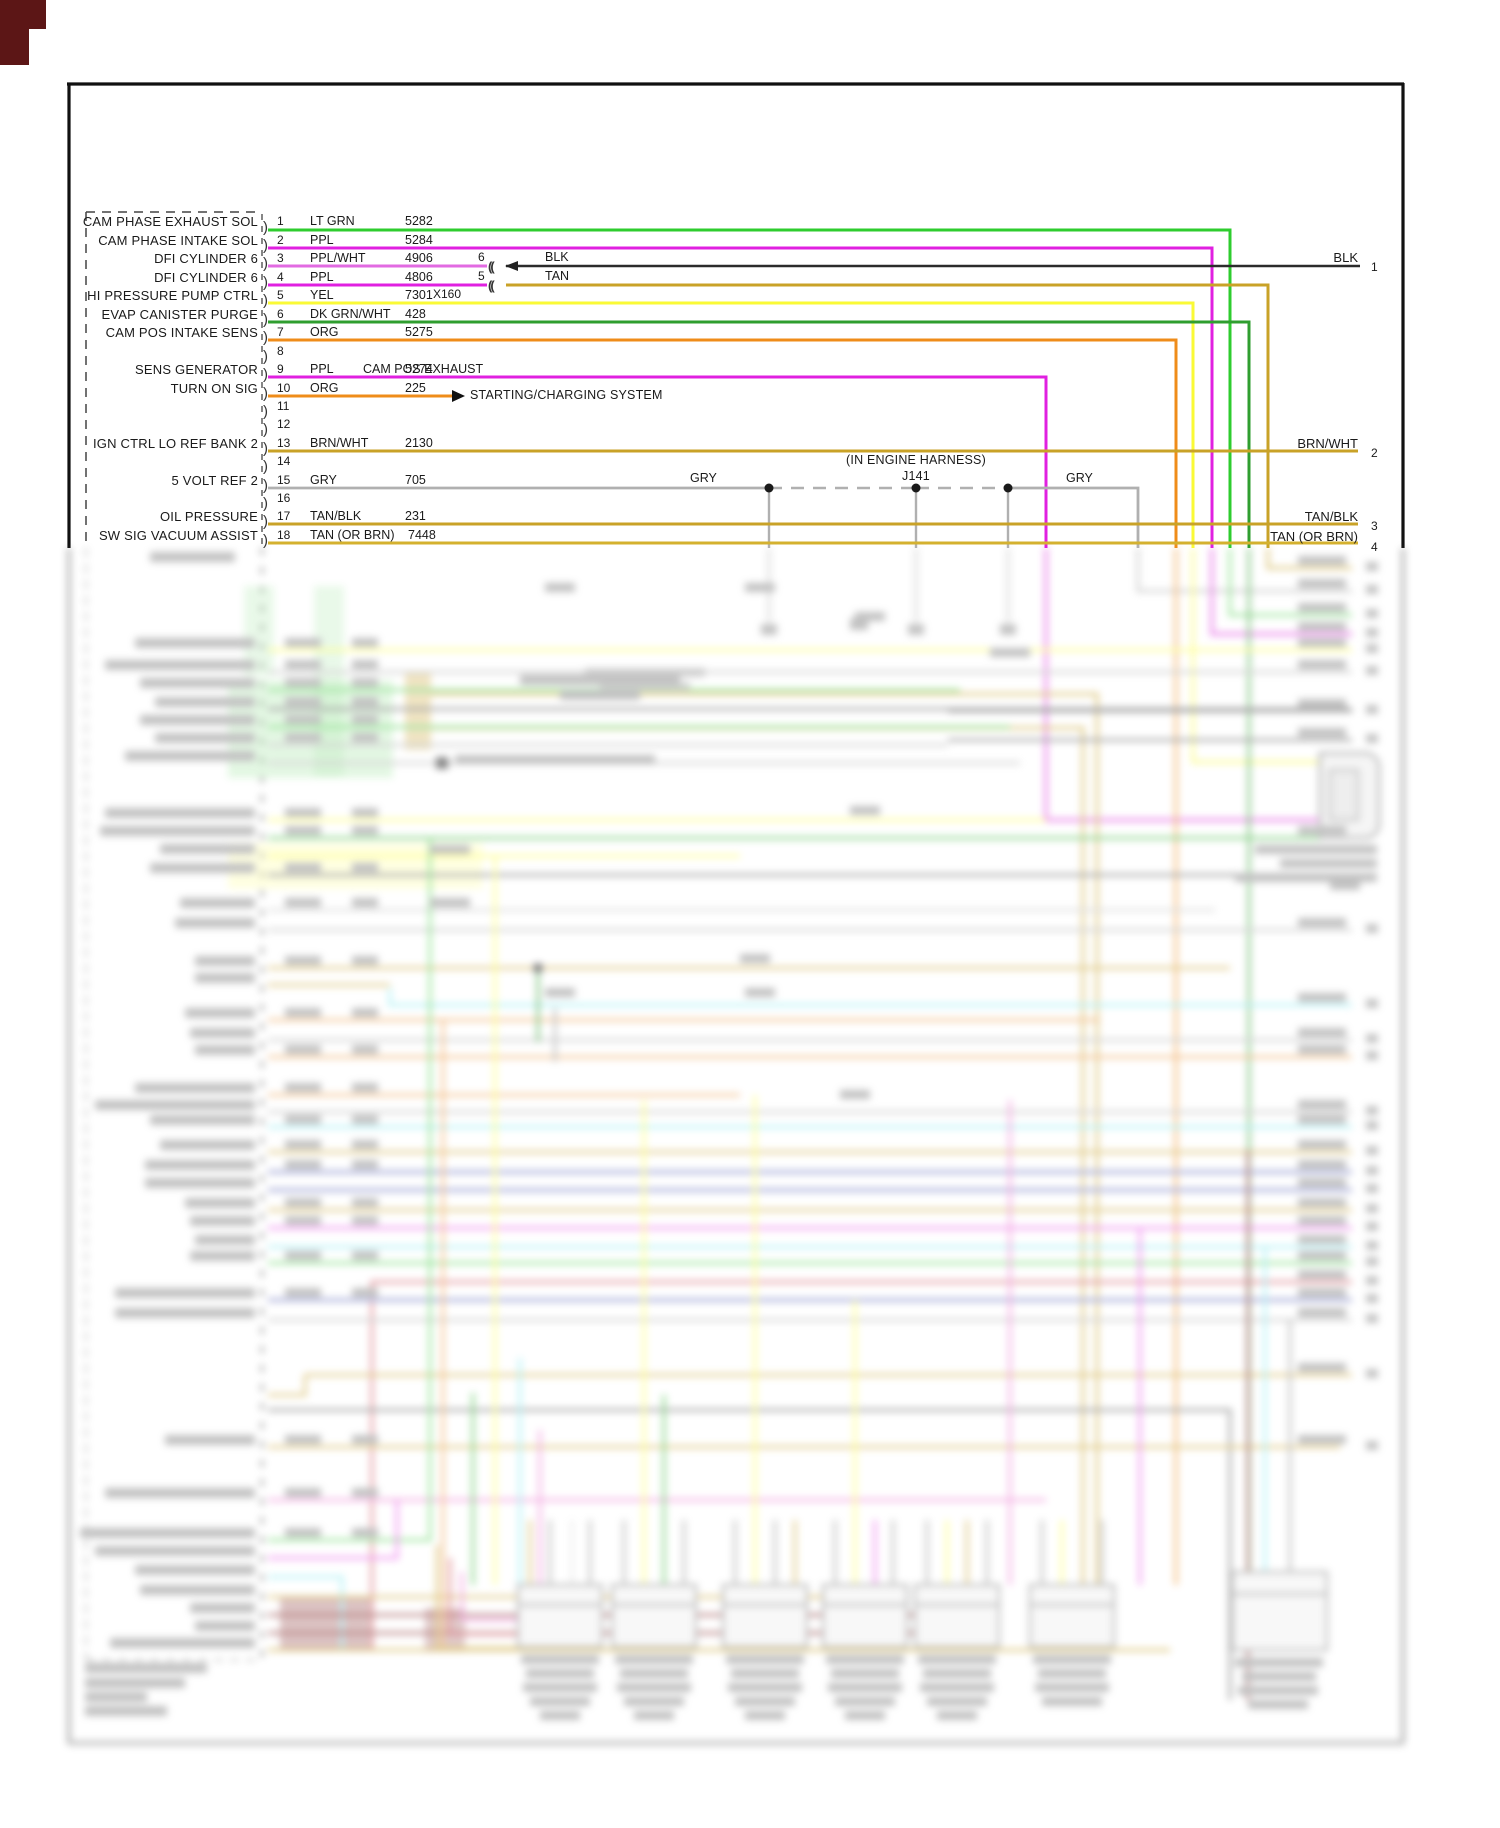 This screenshot has height=1828, width=1500. I want to click on pin3-circuit: 4906, so click(419, 258).